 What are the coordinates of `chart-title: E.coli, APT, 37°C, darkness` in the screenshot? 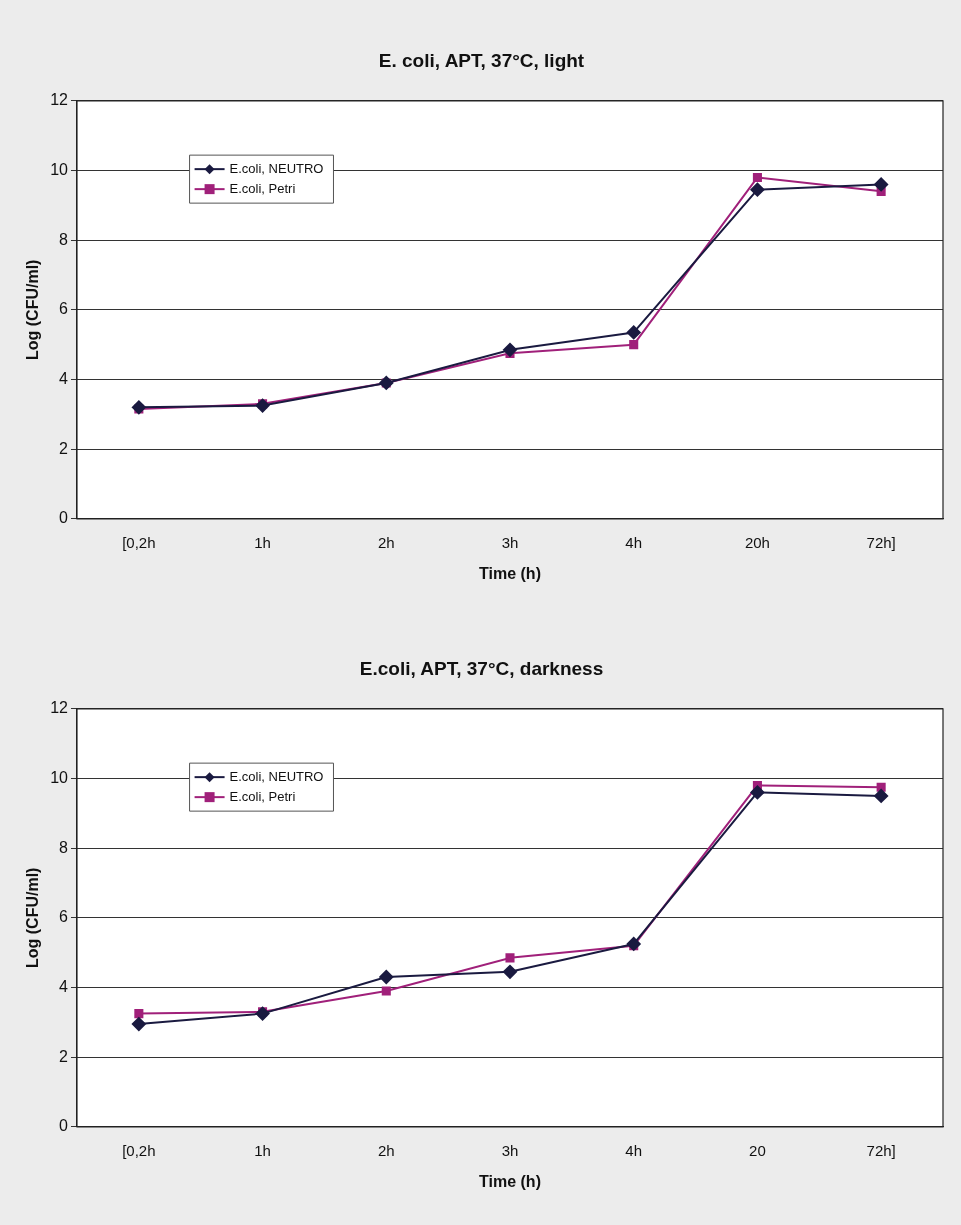 It's located at (481, 668).